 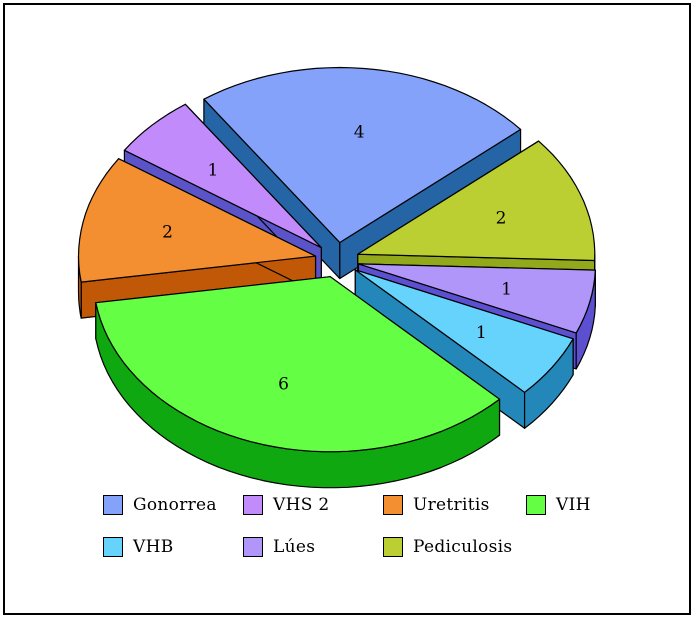 What do you see at coordinates (451, 505) in the screenshot?
I see `legend-label: Uretritis` at bounding box center [451, 505].